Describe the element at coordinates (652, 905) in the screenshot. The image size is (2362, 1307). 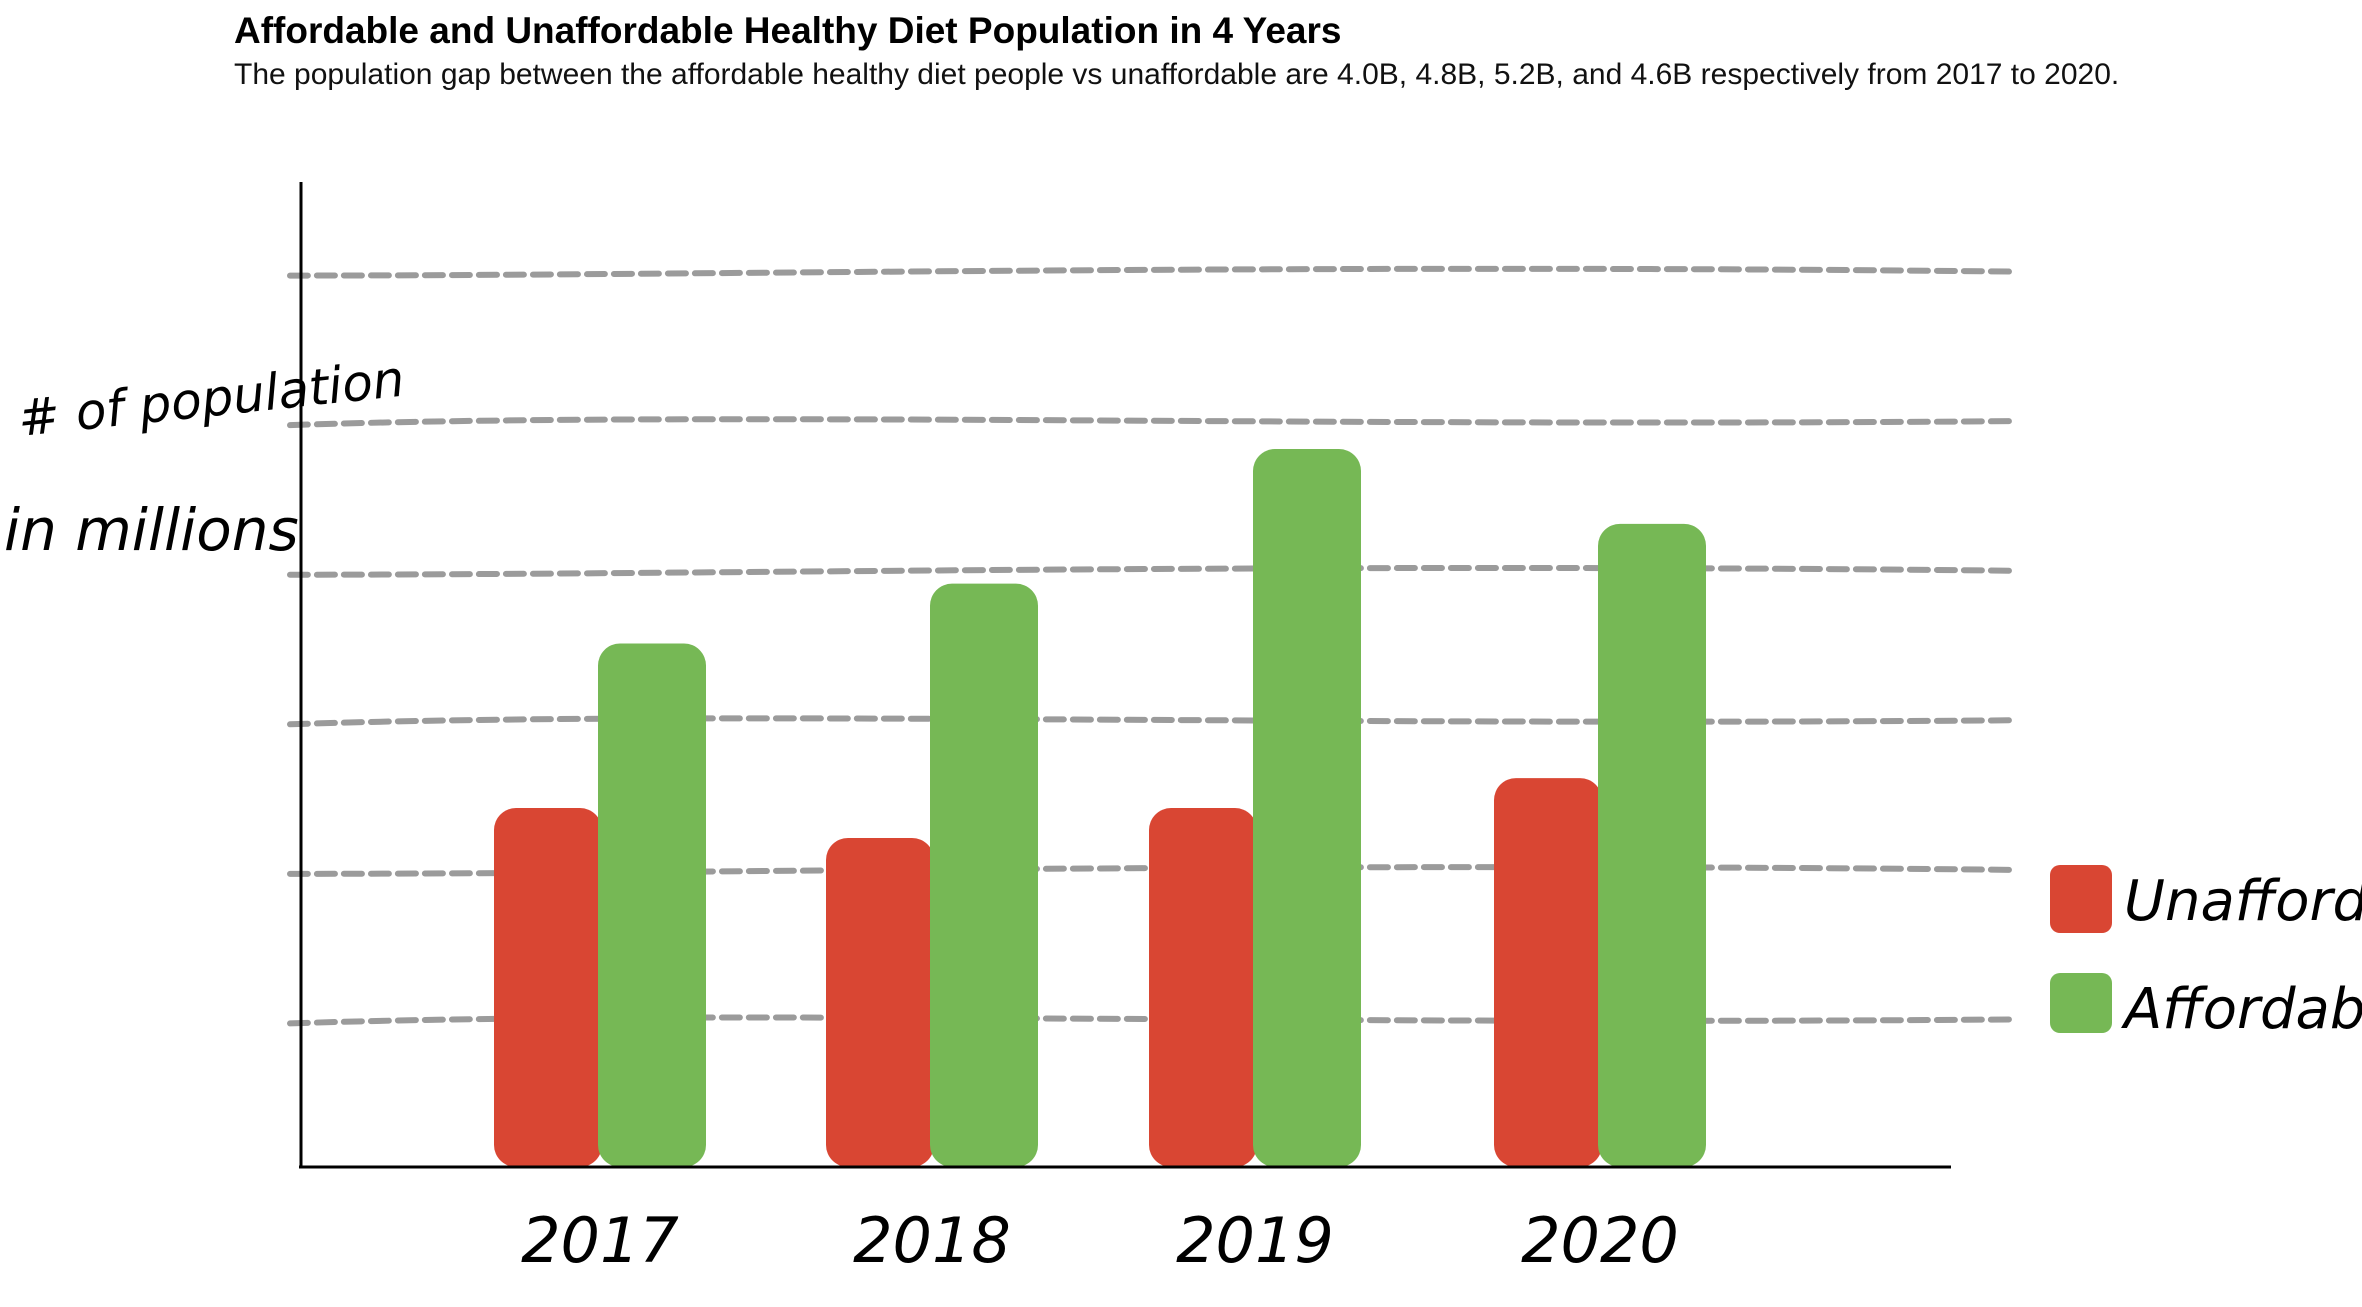
I see `bar-affordable-2017` at that location.